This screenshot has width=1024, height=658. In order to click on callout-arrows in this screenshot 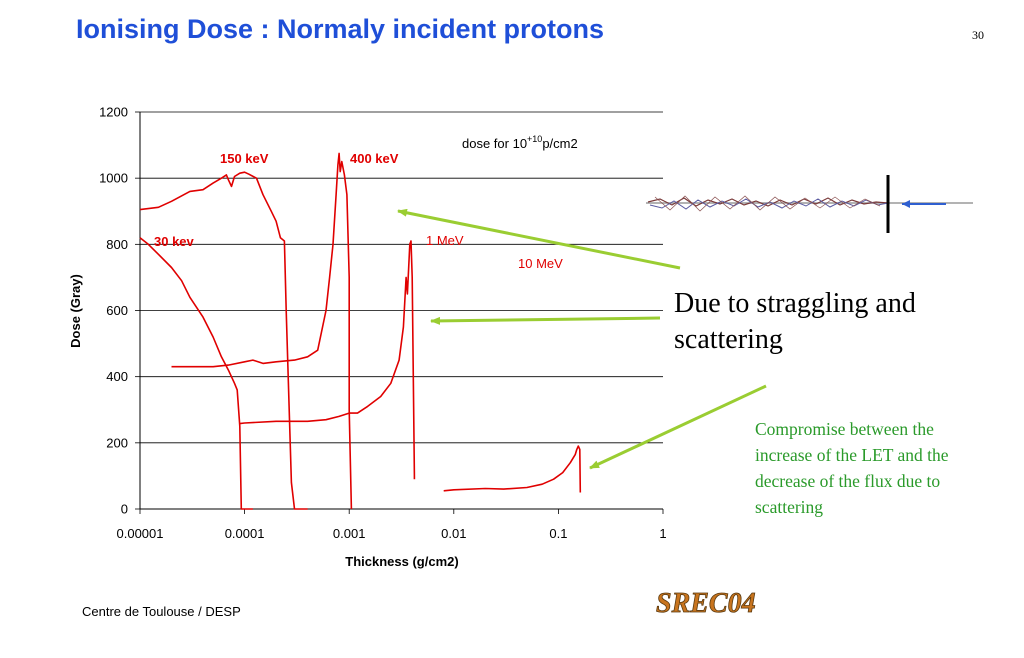, I will do `click(582, 339)`.